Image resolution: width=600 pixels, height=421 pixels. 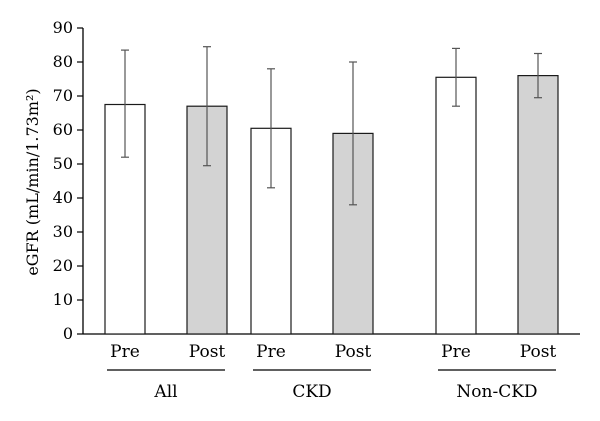 I want to click on bar-non-ckd-post, so click(x=538, y=204).